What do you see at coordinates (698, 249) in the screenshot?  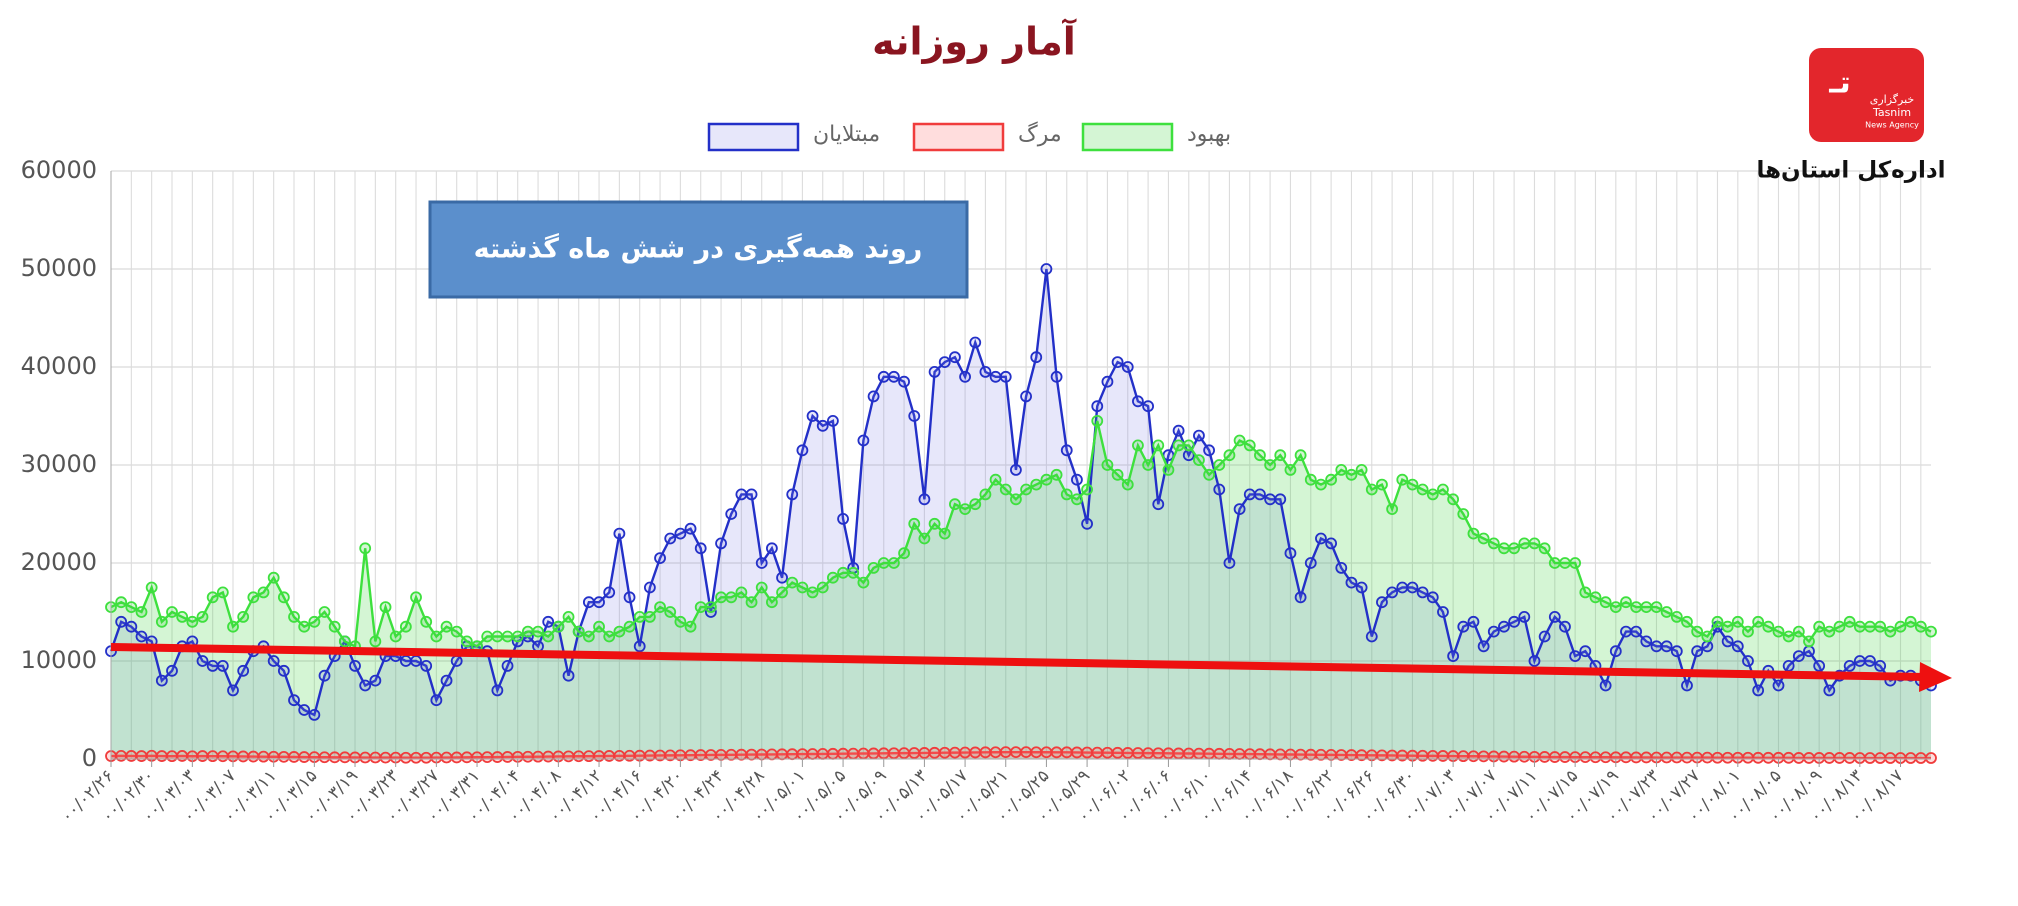 I see `annotation: روند همه‌گیری در شش ماه گذشته` at bounding box center [698, 249].